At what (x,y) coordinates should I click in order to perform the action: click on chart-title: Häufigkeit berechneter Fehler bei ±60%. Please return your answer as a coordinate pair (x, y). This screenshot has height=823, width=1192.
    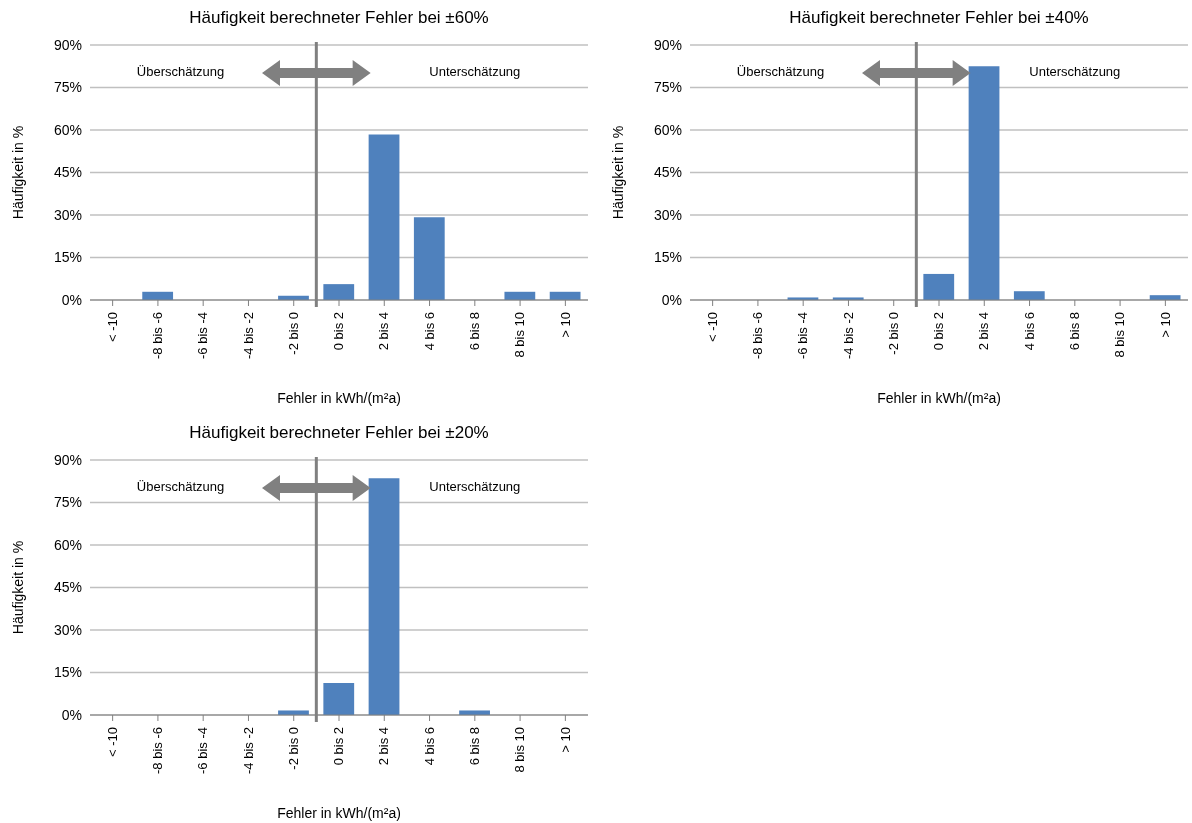
    Looking at the image, I should click on (339, 18).